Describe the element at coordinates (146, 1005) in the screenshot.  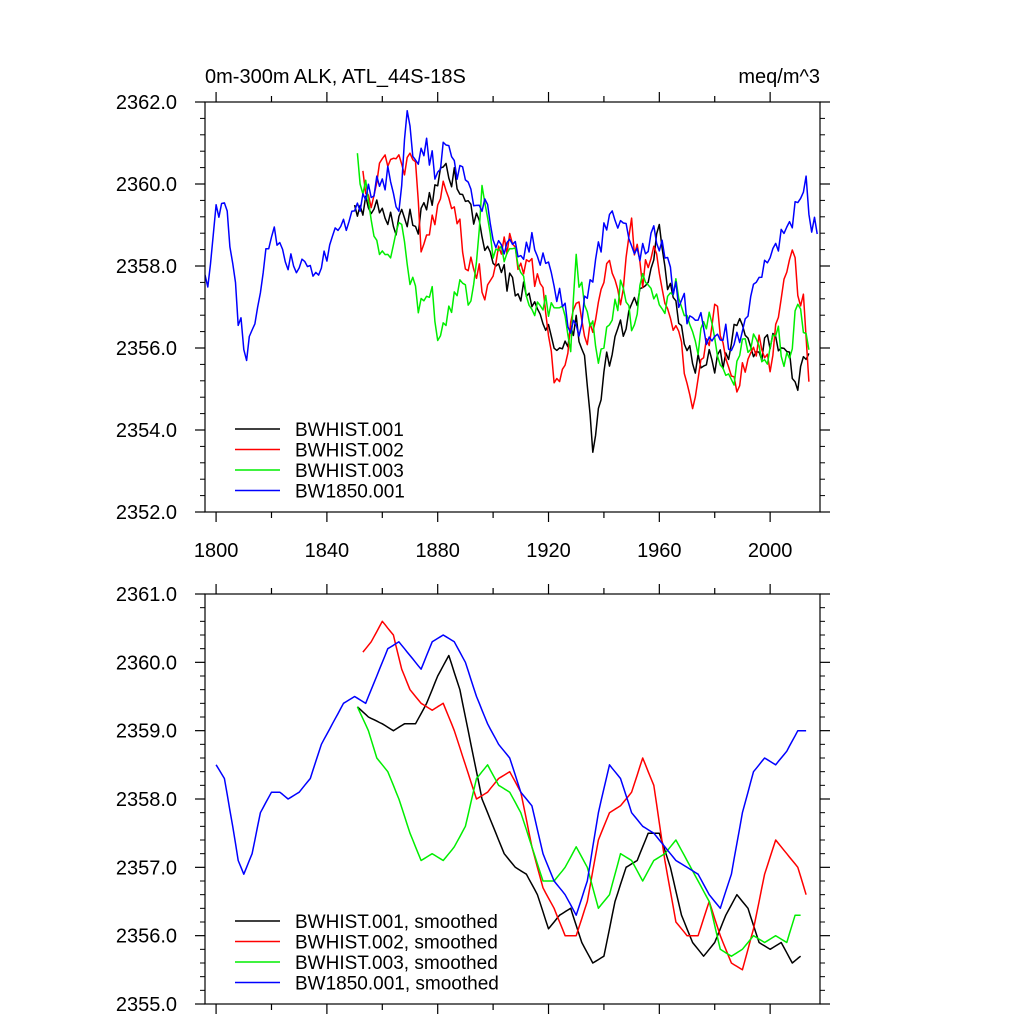
I see `y-tick-label: 2355.0` at that location.